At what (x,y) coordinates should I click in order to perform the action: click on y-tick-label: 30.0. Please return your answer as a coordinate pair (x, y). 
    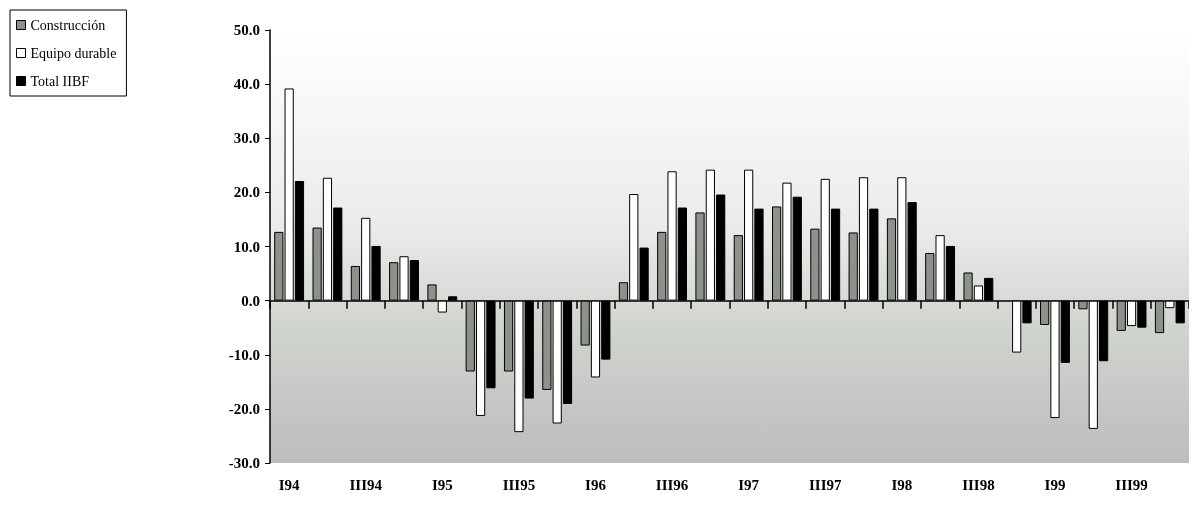
    Looking at the image, I should click on (246, 138).